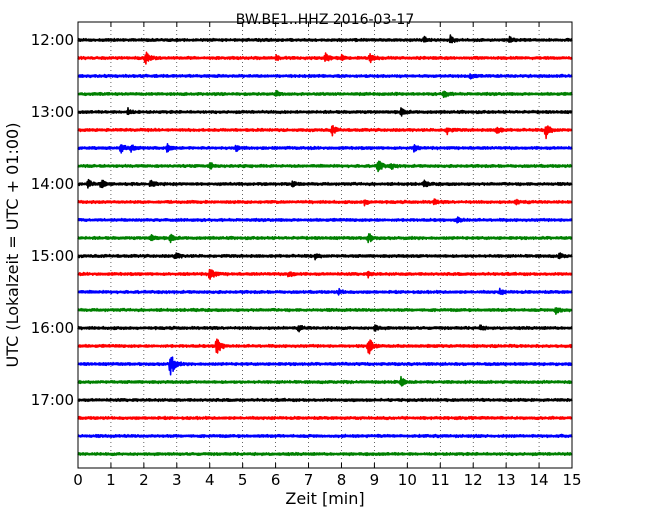 The image size is (650, 520). I want to click on x-tick-label: 7, so click(309, 480).